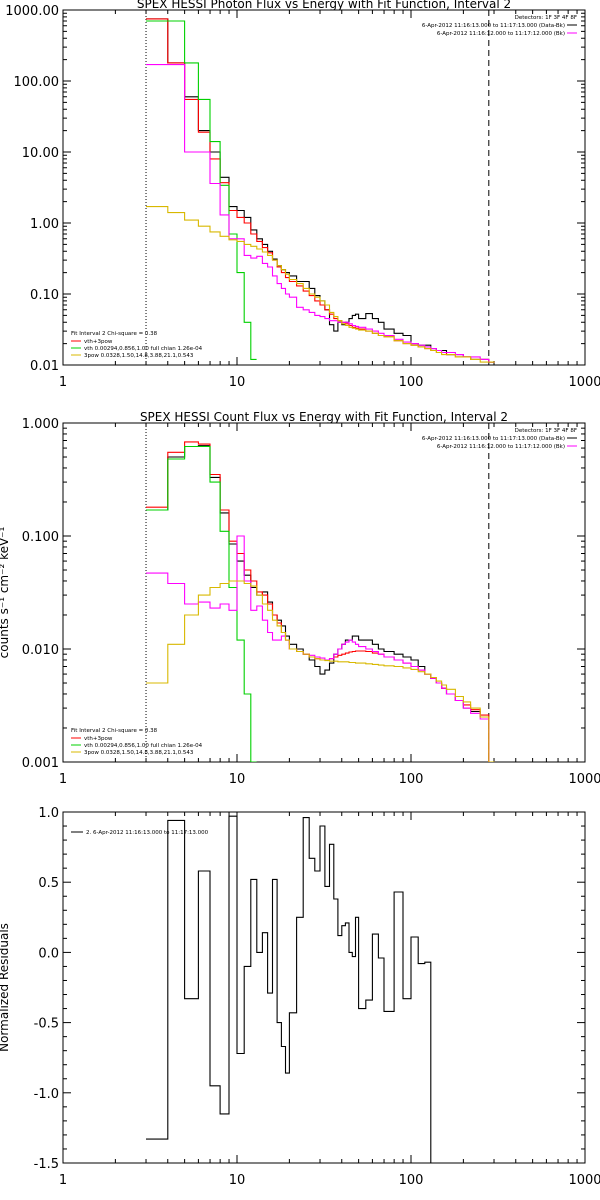 Image resolution: width=600 pixels, height=1200 pixels. I want to click on y-tick-label: -1.5, so click(46, 1164).